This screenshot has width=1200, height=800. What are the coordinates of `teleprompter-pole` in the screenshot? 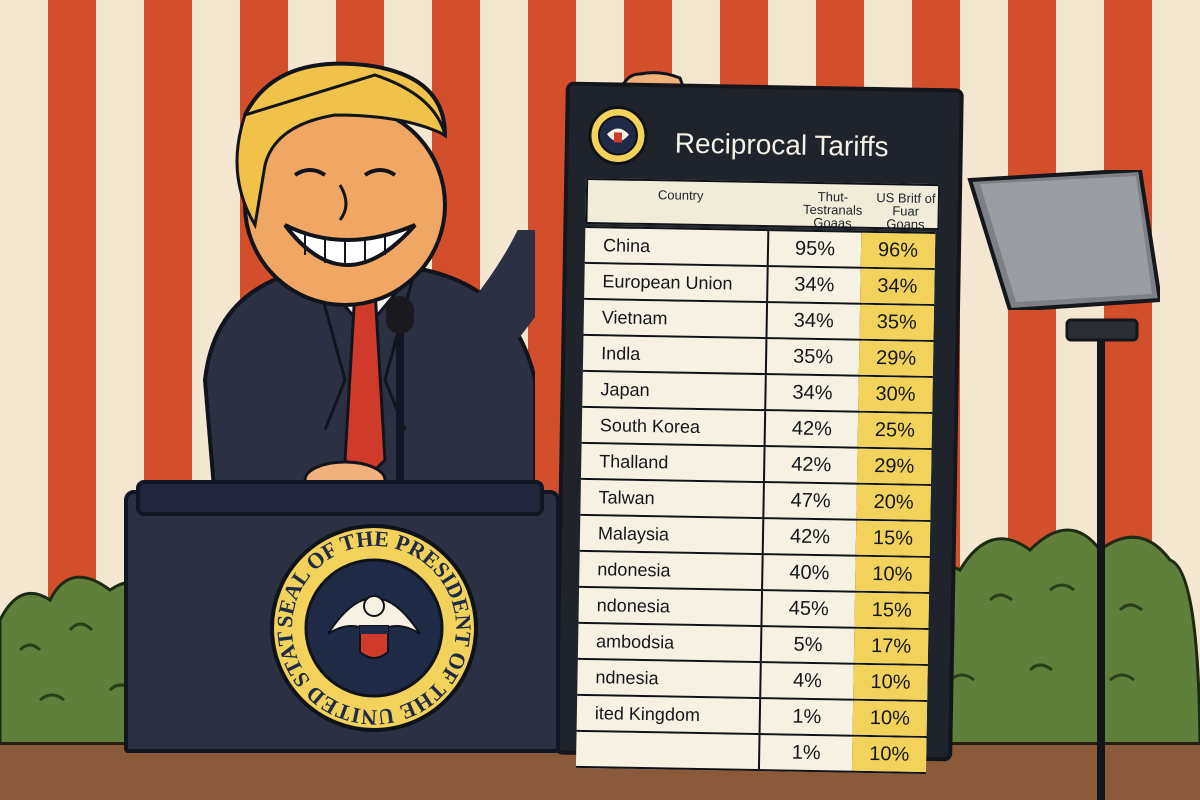 It's located at (1101, 565).